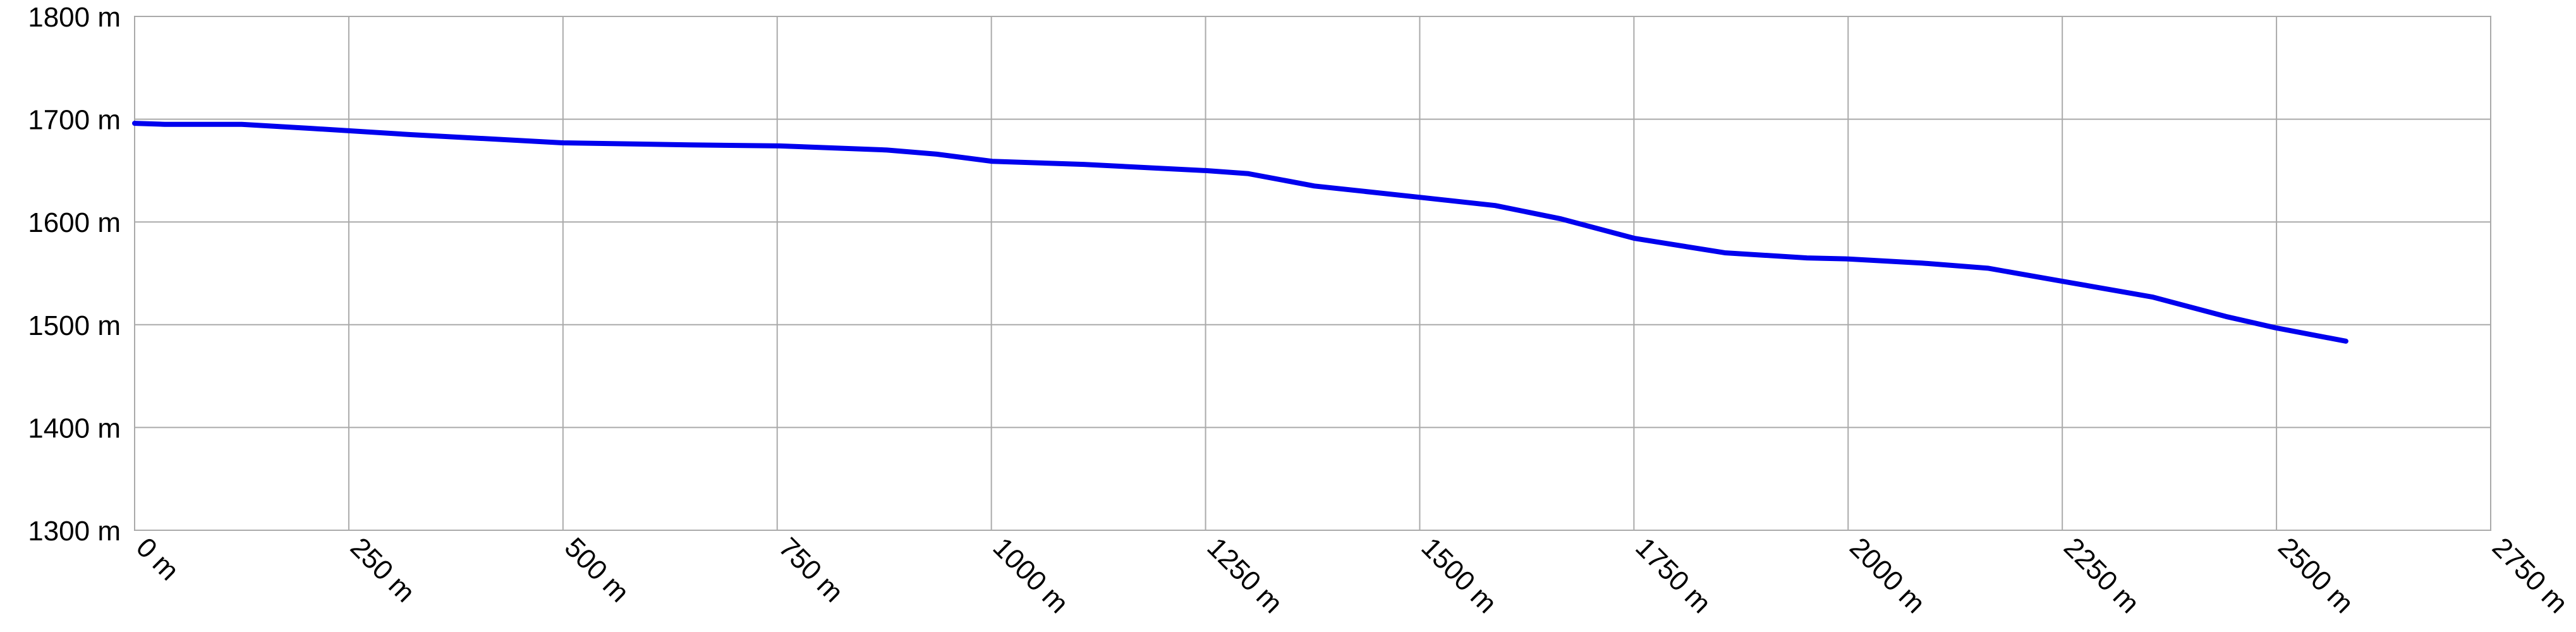 This screenshot has width=2576, height=632. What do you see at coordinates (1030, 575) in the screenshot?
I see `x-tick-label: 1000 m` at bounding box center [1030, 575].